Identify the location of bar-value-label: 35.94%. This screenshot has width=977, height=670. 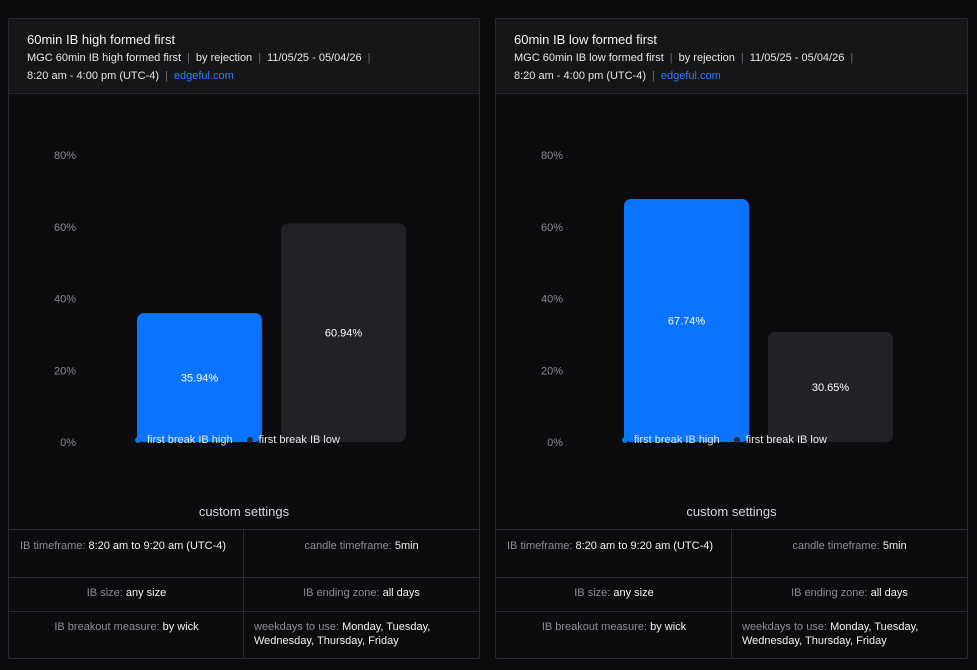
(200, 379).